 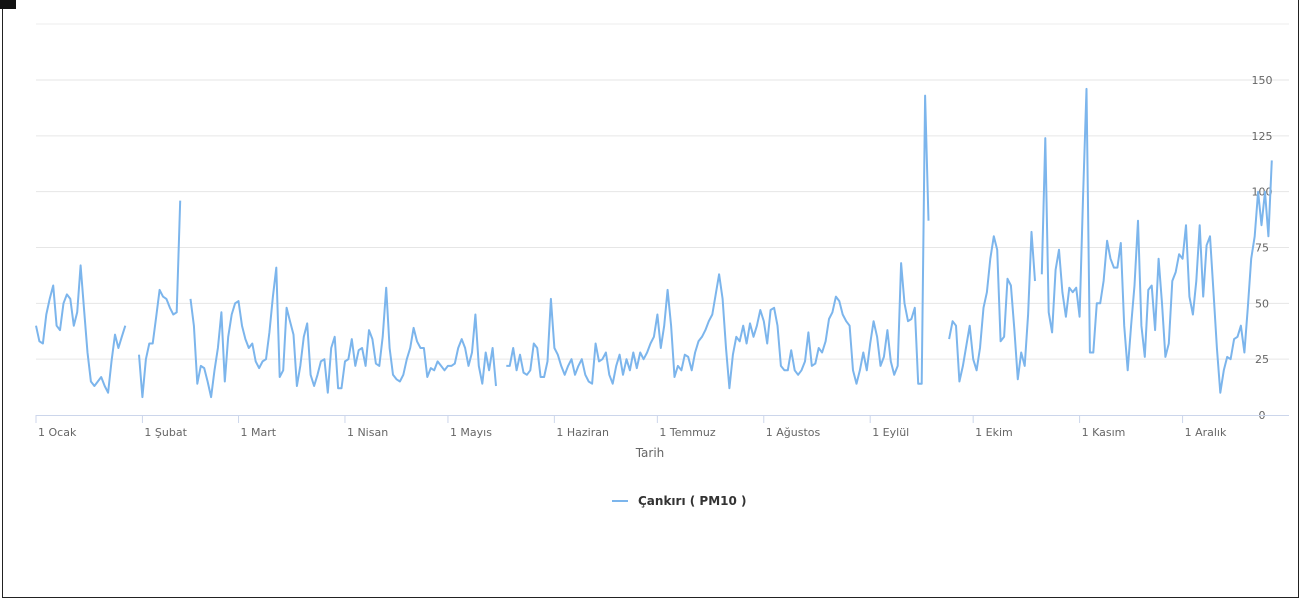 I want to click on x-tick-label: 1 Kasım, so click(x=1104, y=432).